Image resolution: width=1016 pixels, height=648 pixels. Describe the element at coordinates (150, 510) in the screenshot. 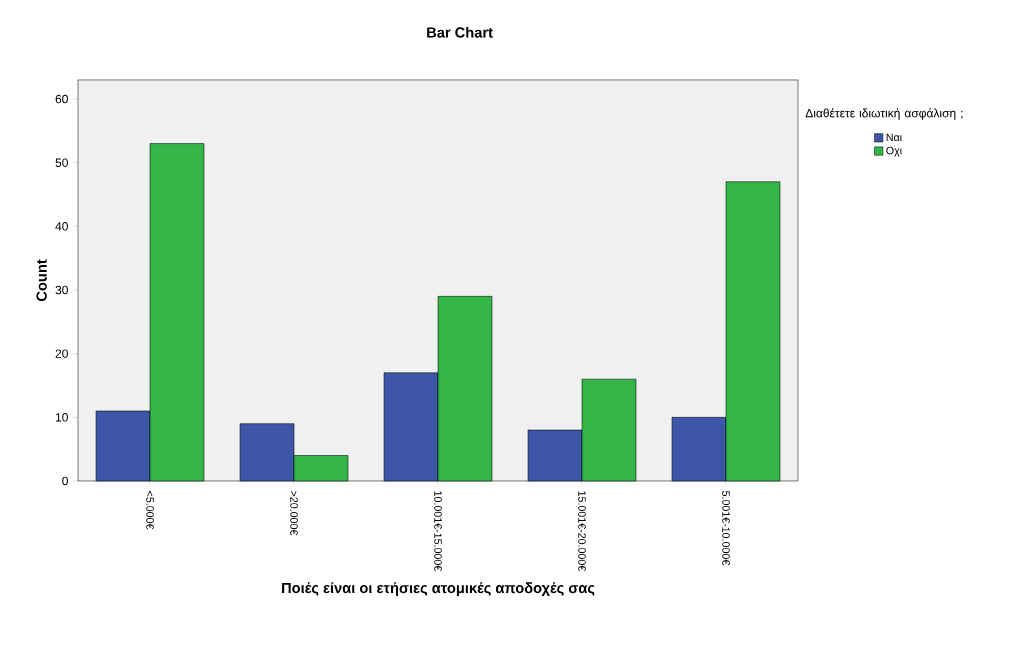

I see `x-tick-label: <5.000€` at that location.